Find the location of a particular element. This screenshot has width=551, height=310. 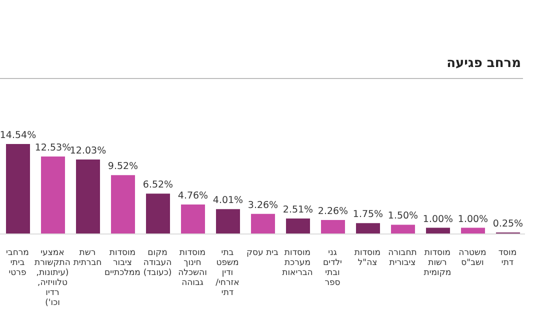

data-label: 9.52% is located at coordinates (123, 166).